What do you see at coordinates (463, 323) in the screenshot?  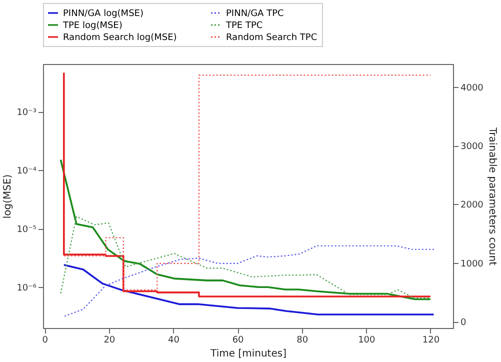 I see `y2-tick-label: 0` at bounding box center [463, 323].